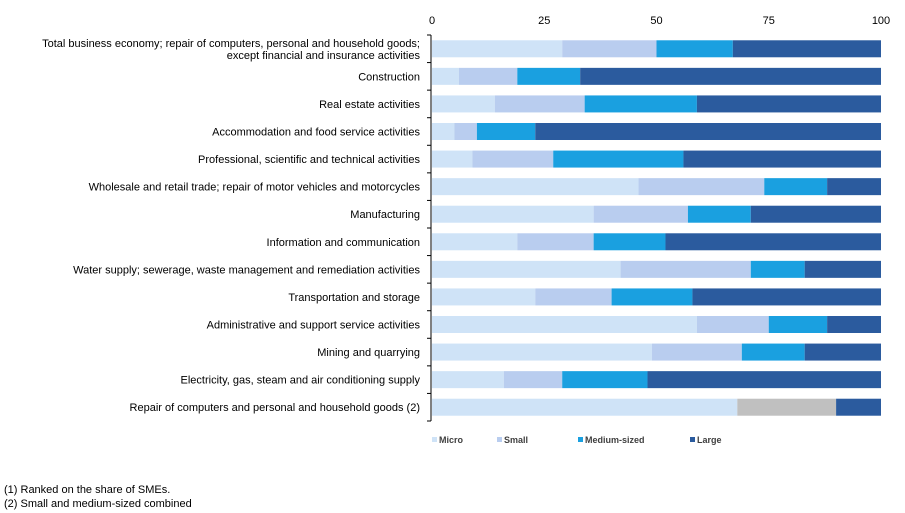 The width and height of the screenshot is (905, 513). I want to click on legend-label: Large, so click(709, 440).